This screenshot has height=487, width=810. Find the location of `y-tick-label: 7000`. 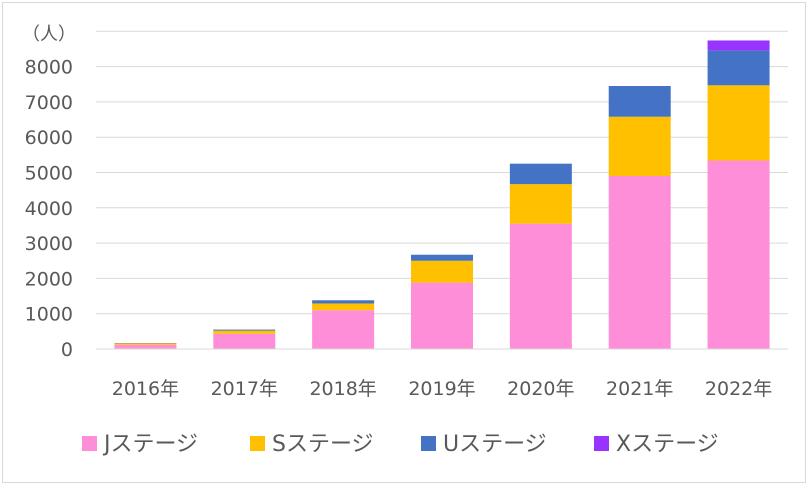

y-tick-label: 7000 is located at coordinates (49, 103).